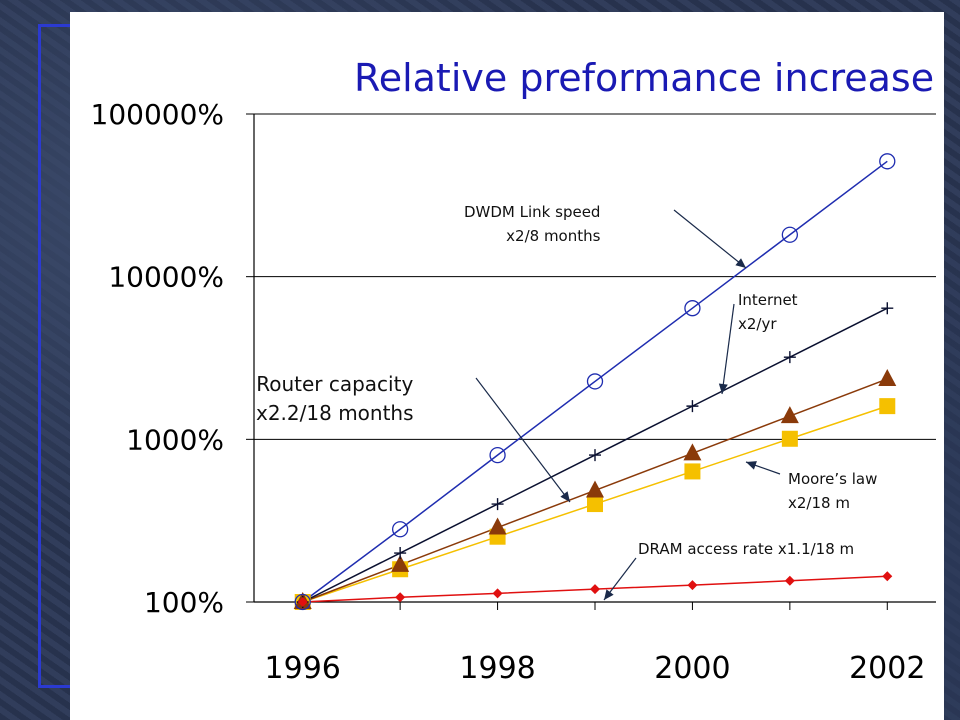 Image resolution: width=960 pixels, height=720 pixels. Describe the element at coordinates (335, 398) in the screenshot. I see `annotation-router: Router capacity x2.2/18 months` at that location.